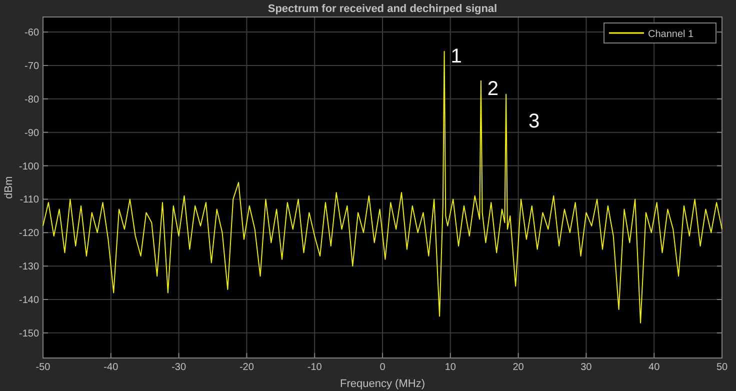  Describe the element at coordinates (450, 367) in the screenshot. I see `x-tick-label: 10` at that location.